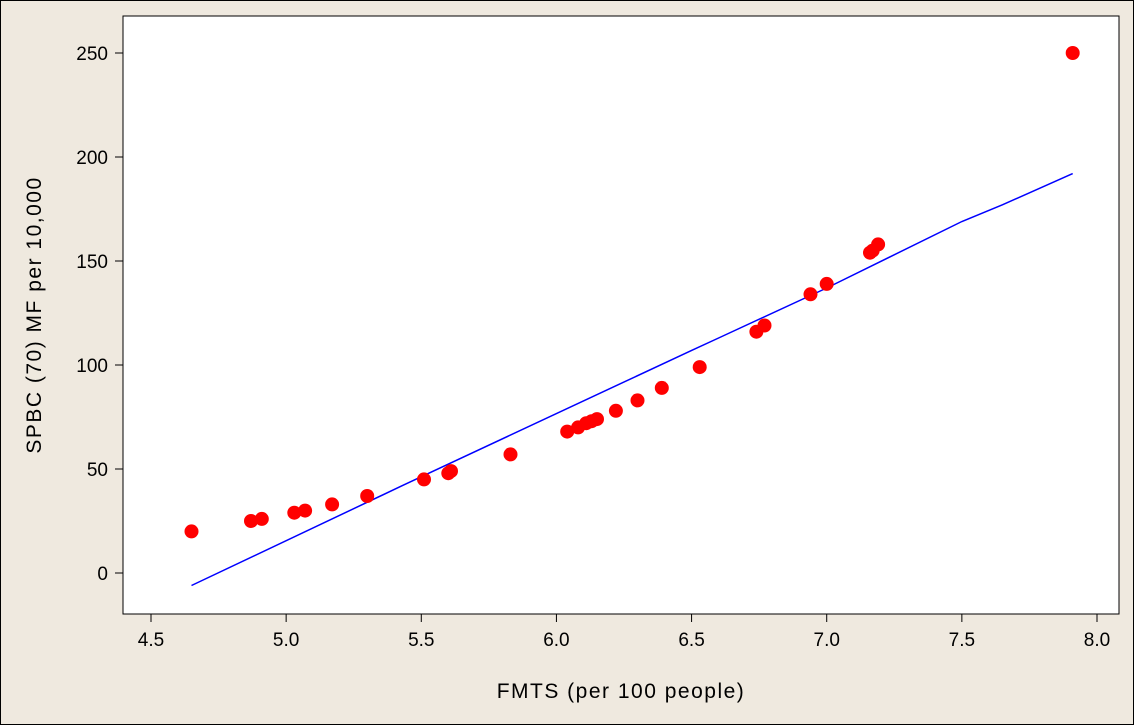 Image resolution: width=1134 pixels, height=726 pixels. What do you see at coordinates (624, 632) in the screenshot?
I see `x-axis: 4.5 5.0 5.5 6.0 6.5 7.0 7.5 8.0` at bounding box center [624, 632].